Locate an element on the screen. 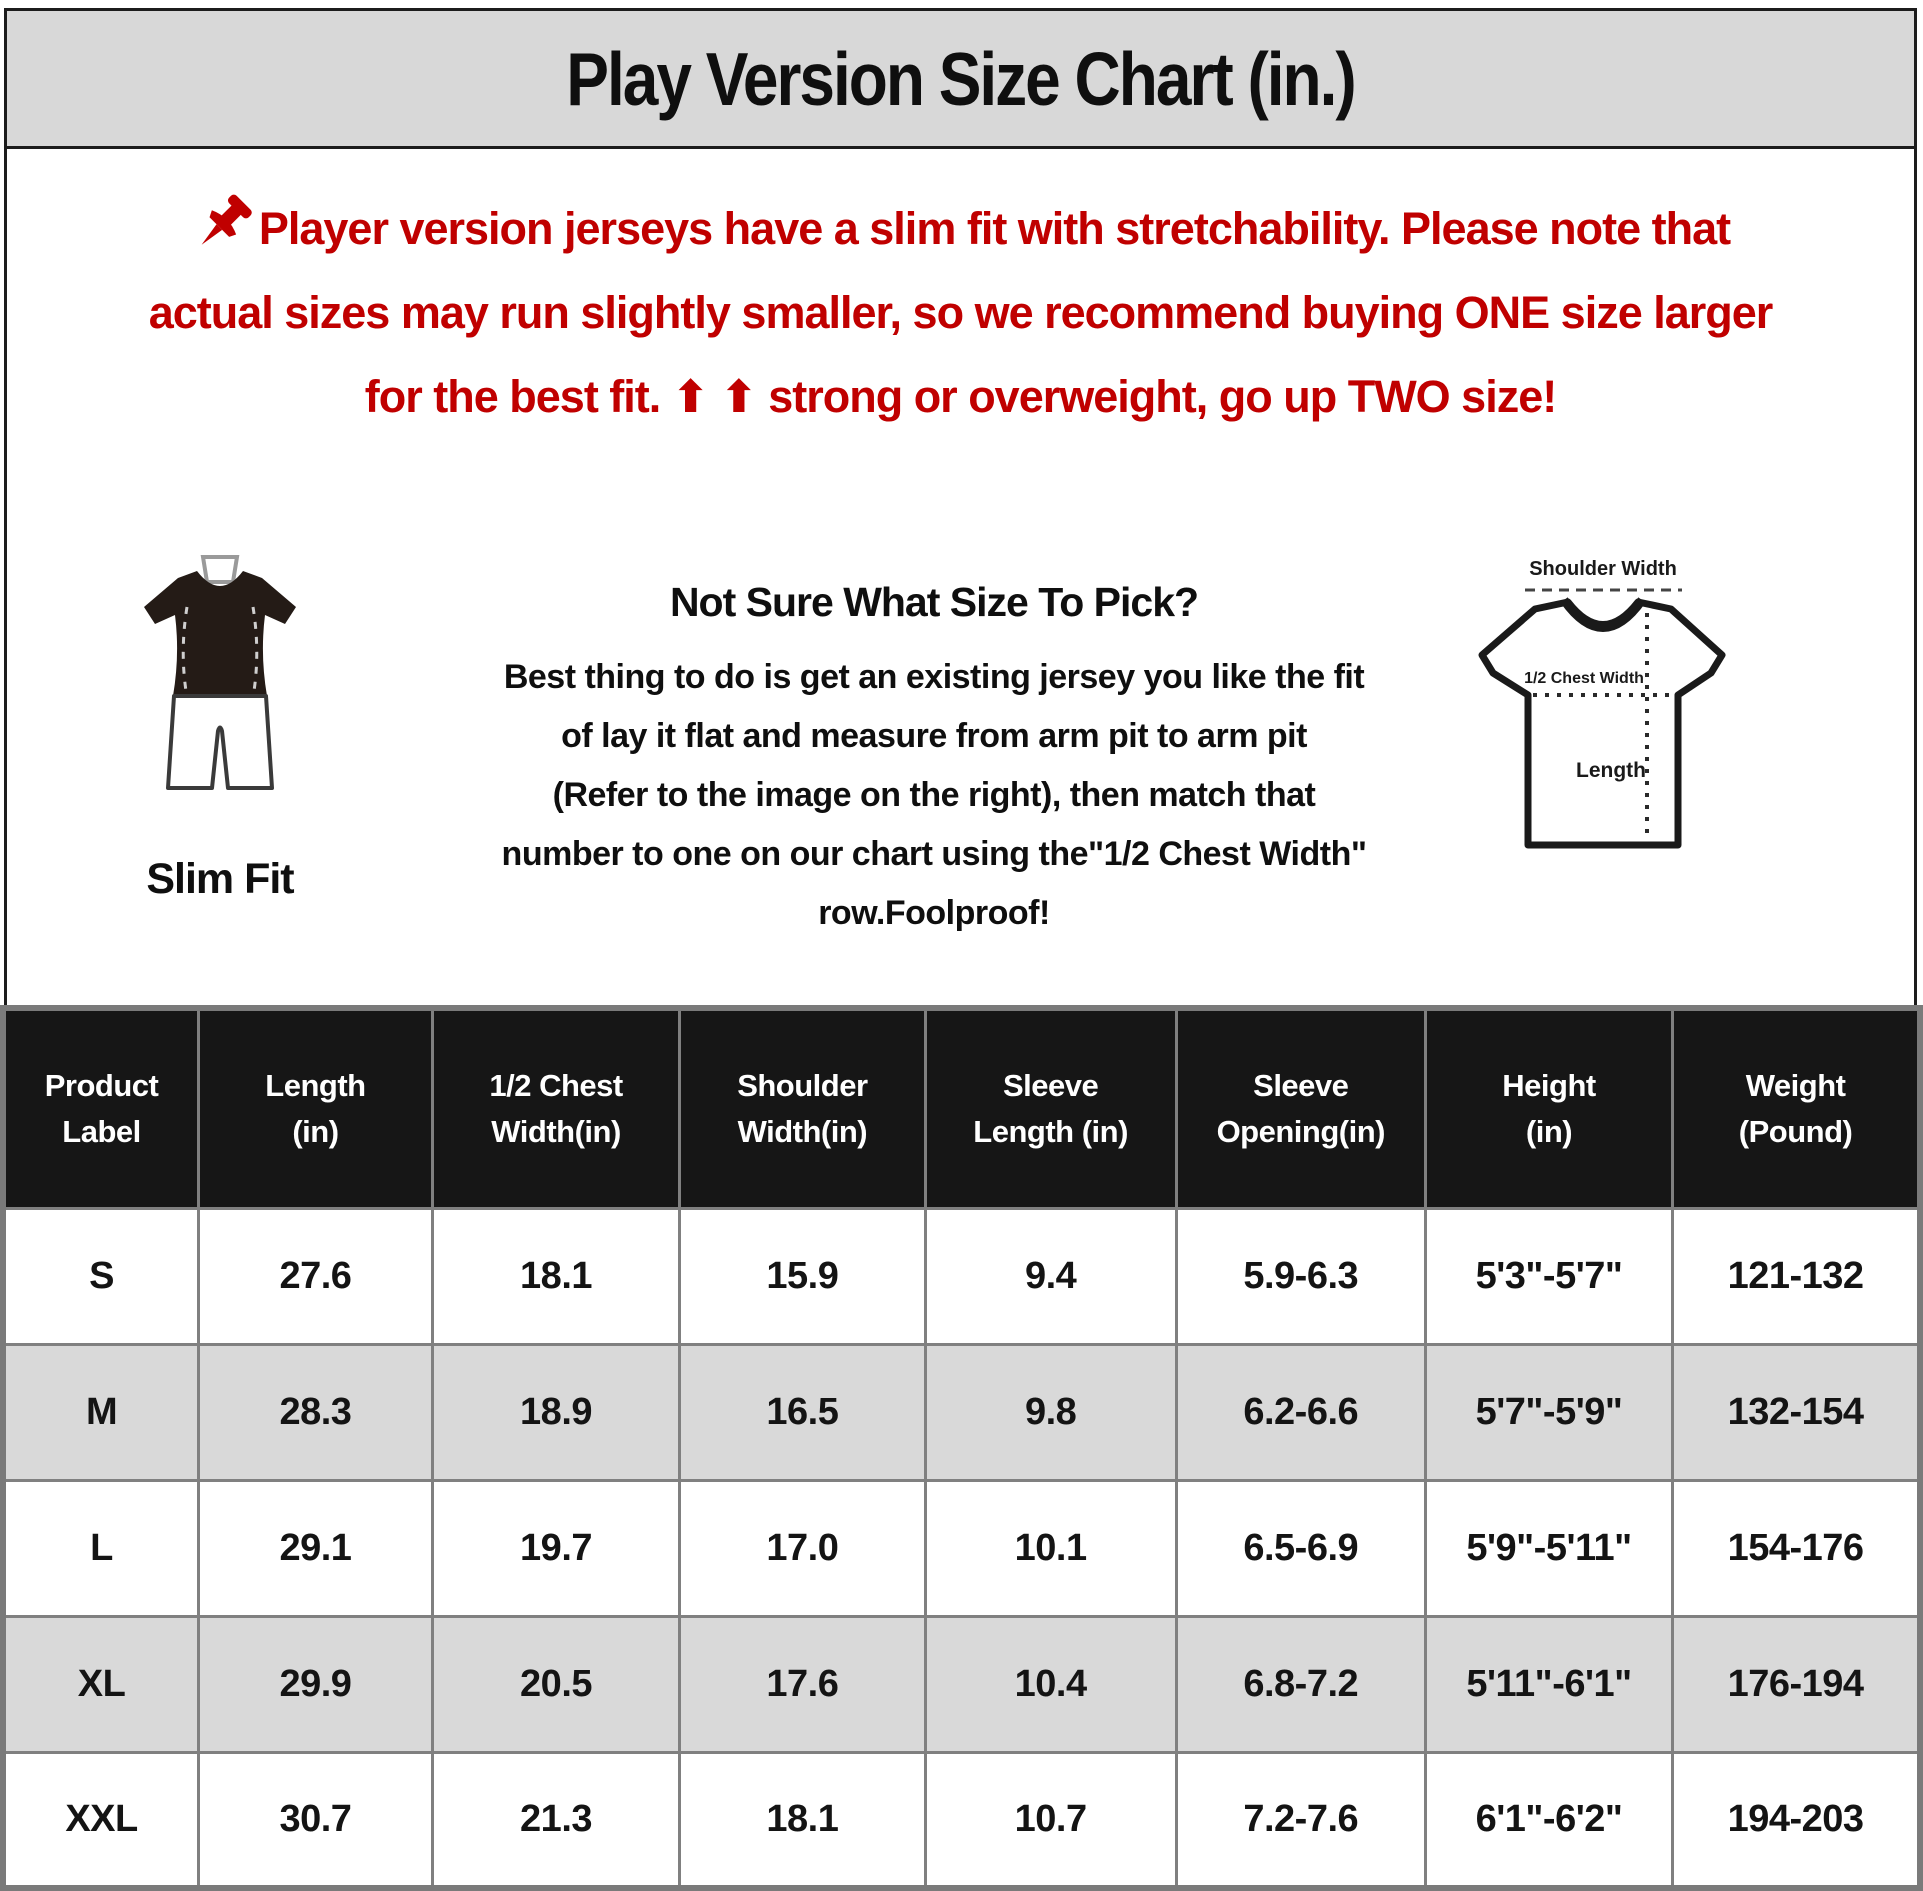 The width and height of the screenshot is (1923, 1891). size-cell: 5.9-6.3 is located at coordinates (1300, 1276).